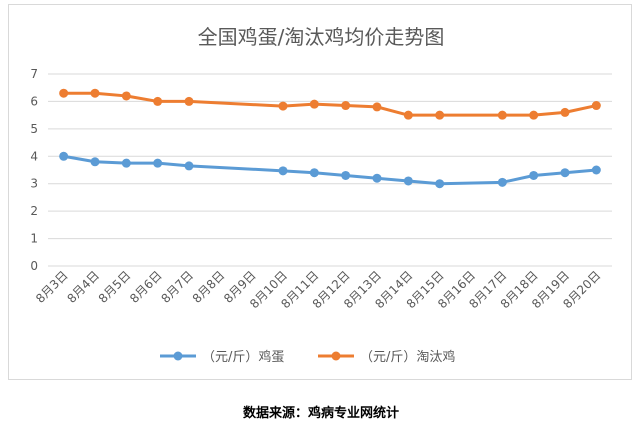 Image resolution: width=642 pixels, height=427 pixels. I want to click on legend-label: （元/斤）鸡蛋, so click(243, 357).